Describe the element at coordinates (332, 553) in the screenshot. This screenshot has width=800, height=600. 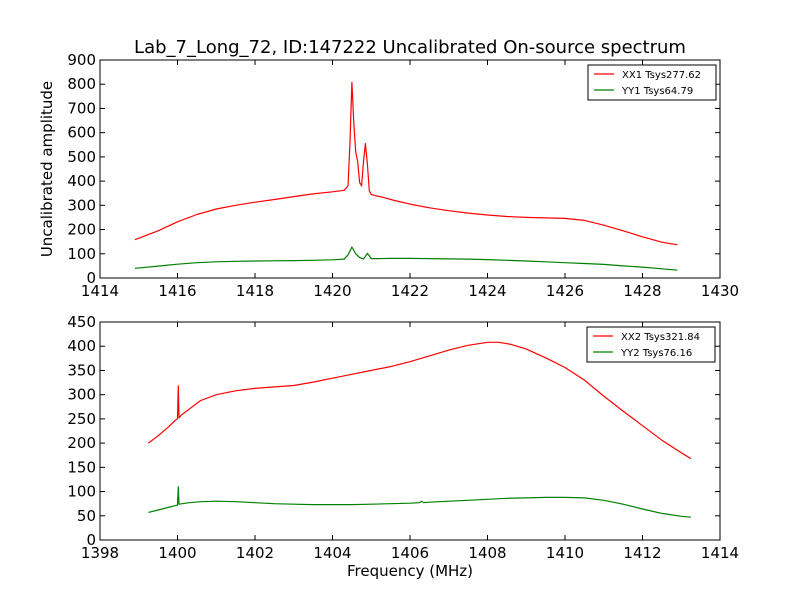
I see `bottom-x-tick-label: 1404` at that location.